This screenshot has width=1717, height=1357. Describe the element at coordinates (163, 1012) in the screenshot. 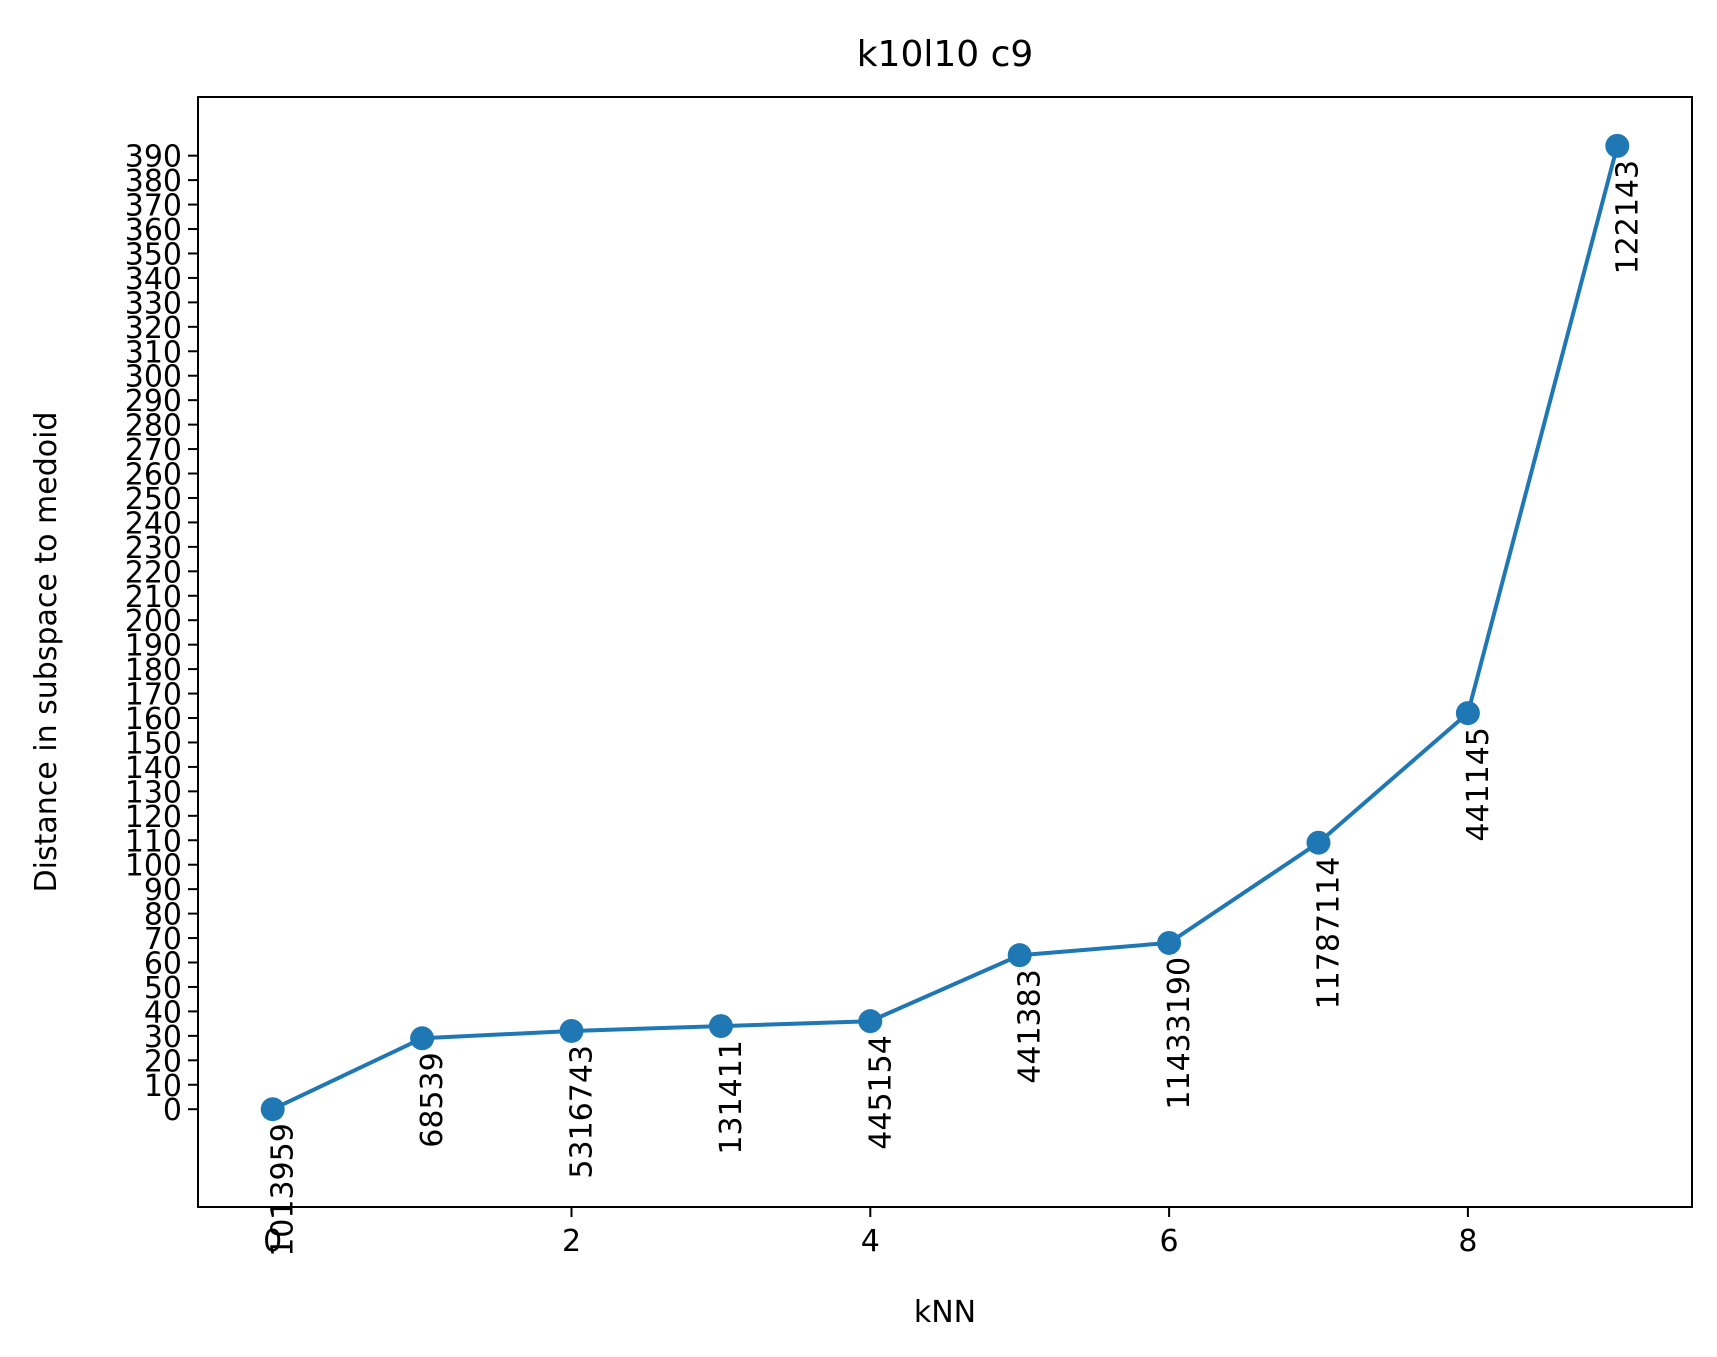

I see `y-tick-label: 40` at that location.